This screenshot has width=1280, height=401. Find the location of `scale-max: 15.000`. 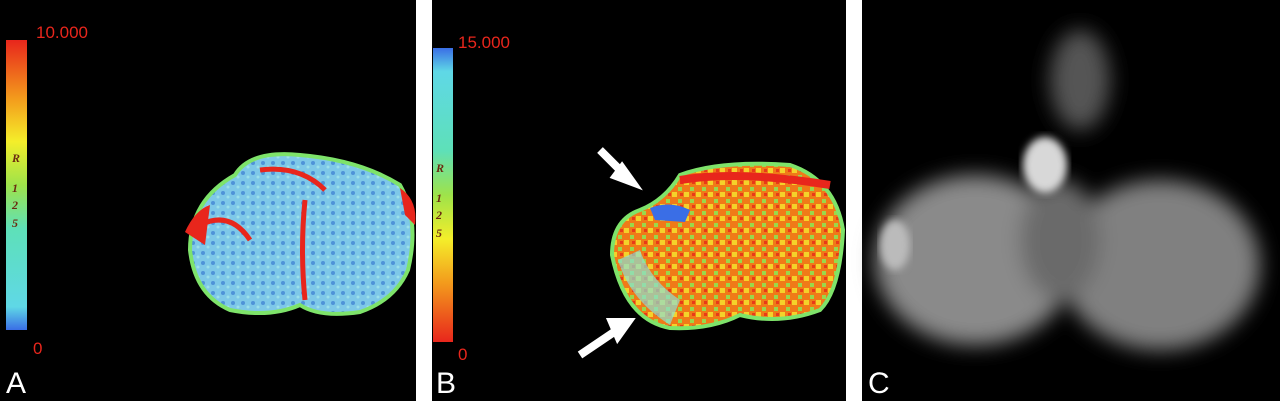

scale-max: 15.000 is located at coordinates (484, 42).